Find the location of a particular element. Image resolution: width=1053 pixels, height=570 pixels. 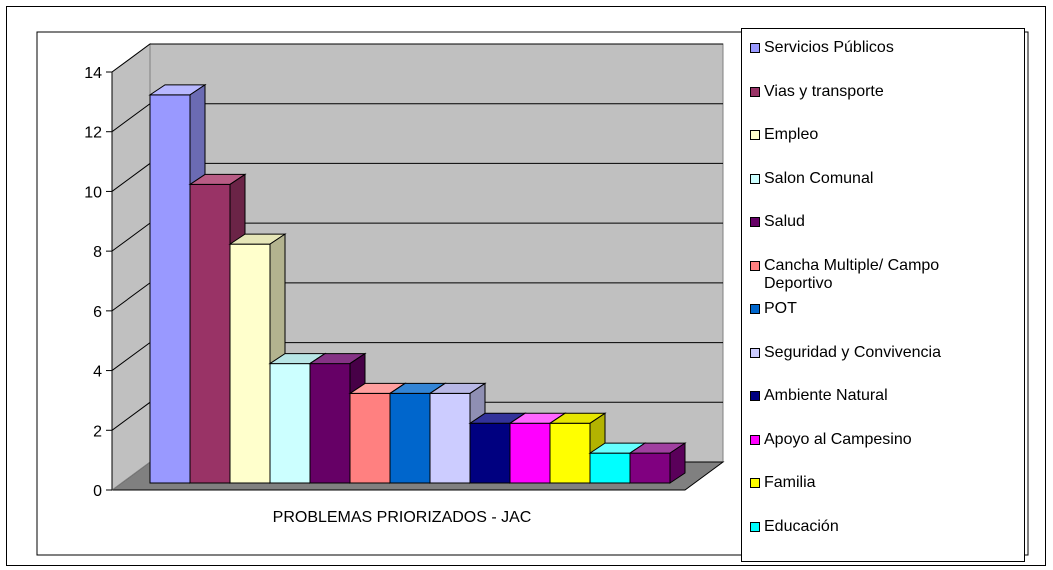

legend-item: Participación Comunitaria is located at coordinates (881, 561).